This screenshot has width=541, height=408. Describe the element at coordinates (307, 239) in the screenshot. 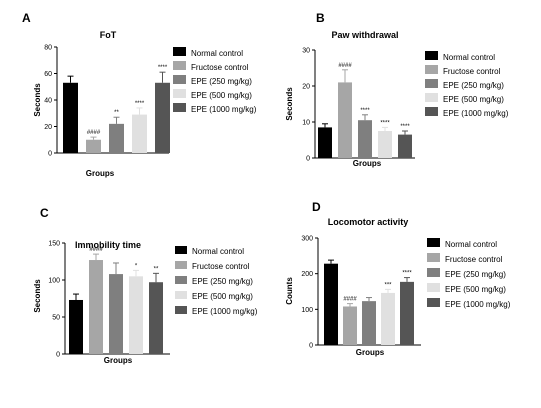

I see `y-tick-label: 300` at that location.